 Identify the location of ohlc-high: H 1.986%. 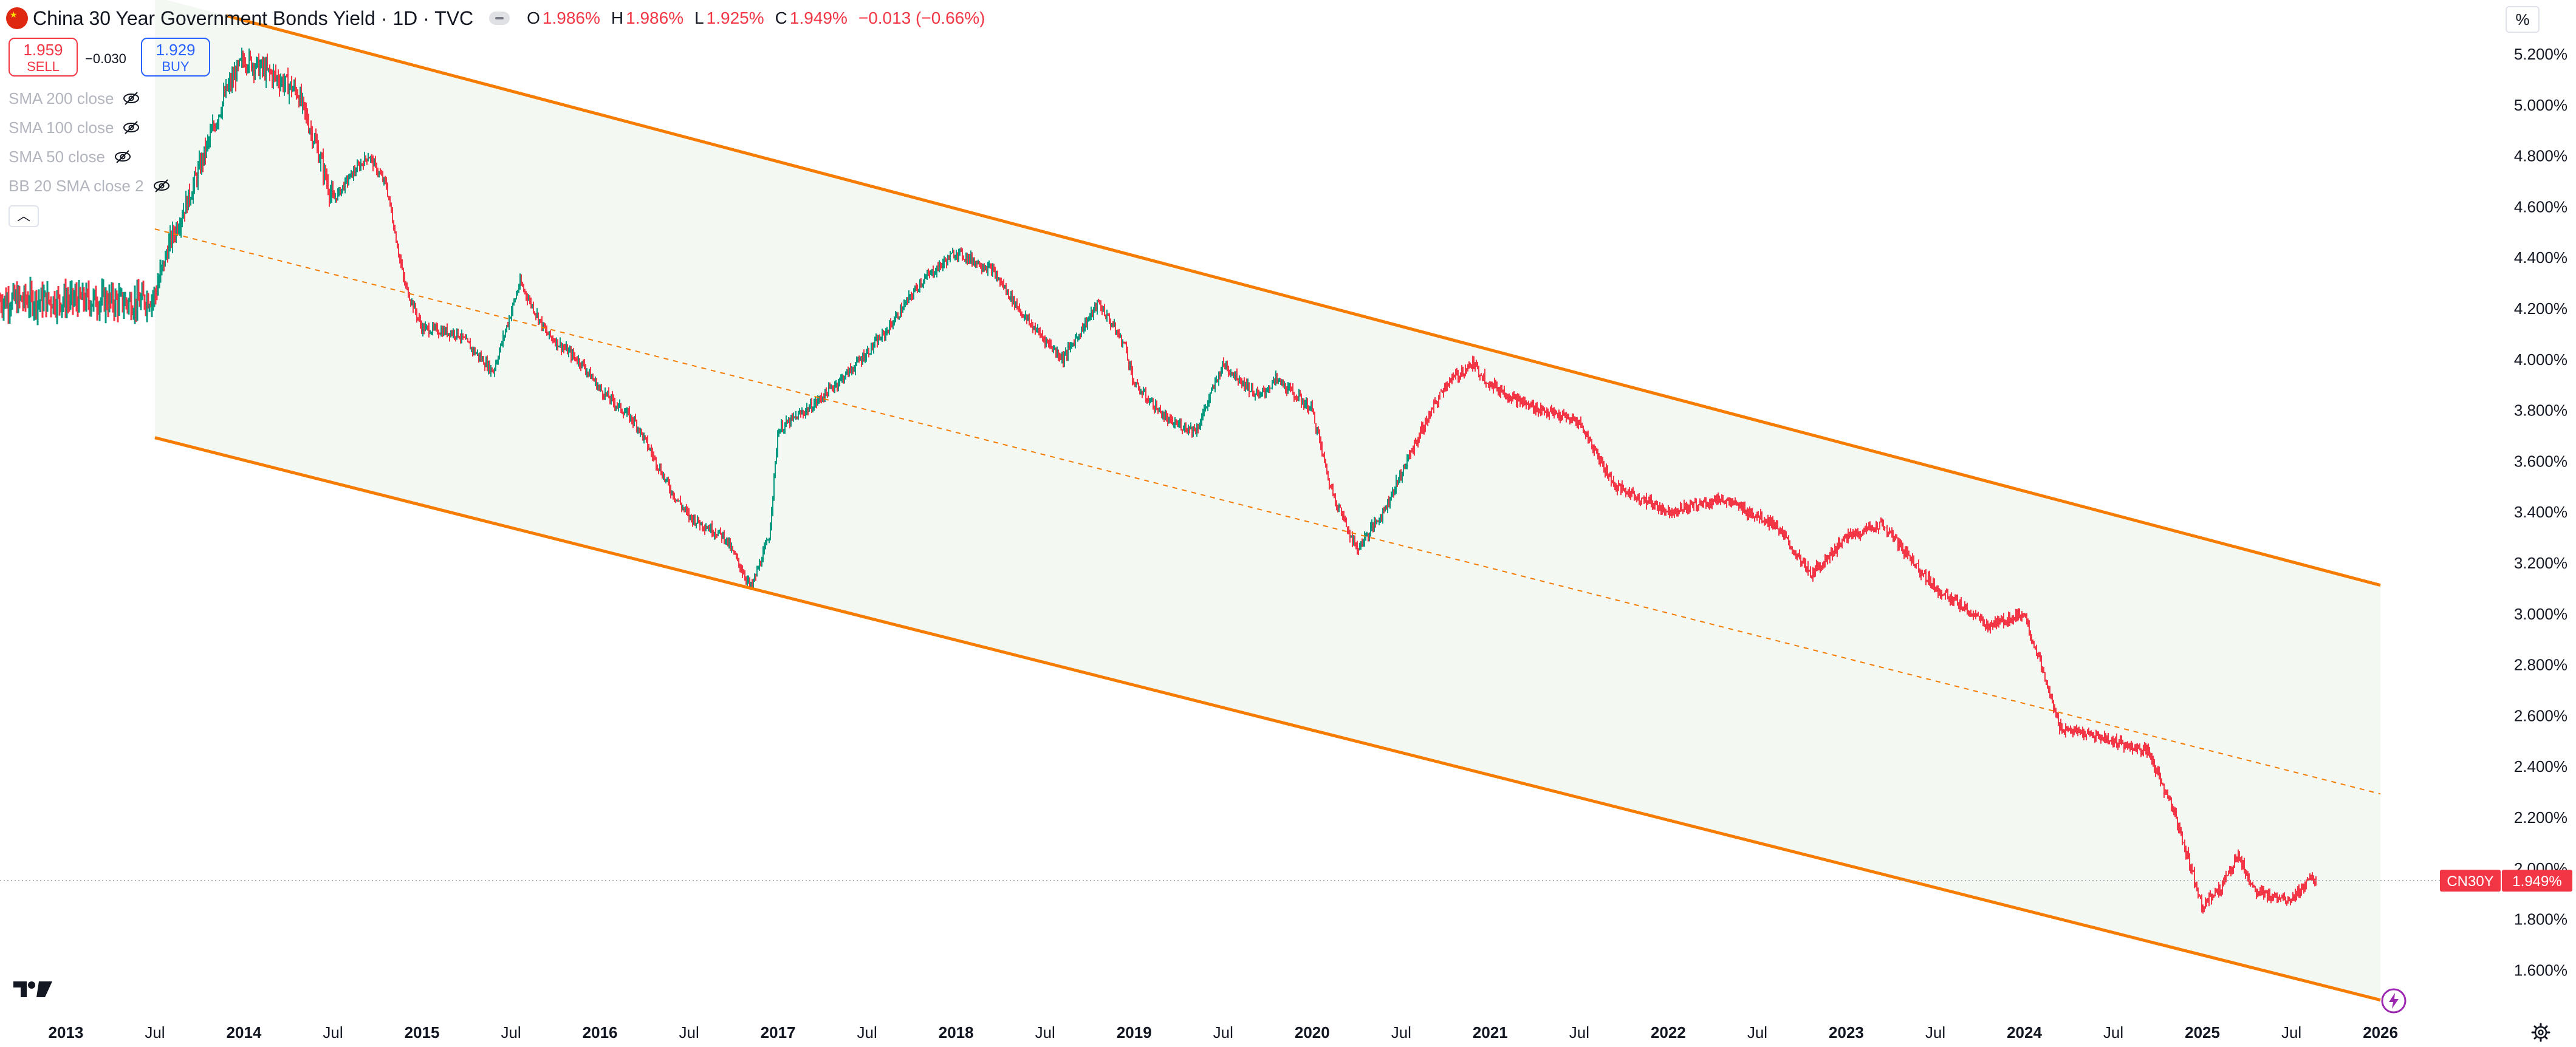
(647, 18).